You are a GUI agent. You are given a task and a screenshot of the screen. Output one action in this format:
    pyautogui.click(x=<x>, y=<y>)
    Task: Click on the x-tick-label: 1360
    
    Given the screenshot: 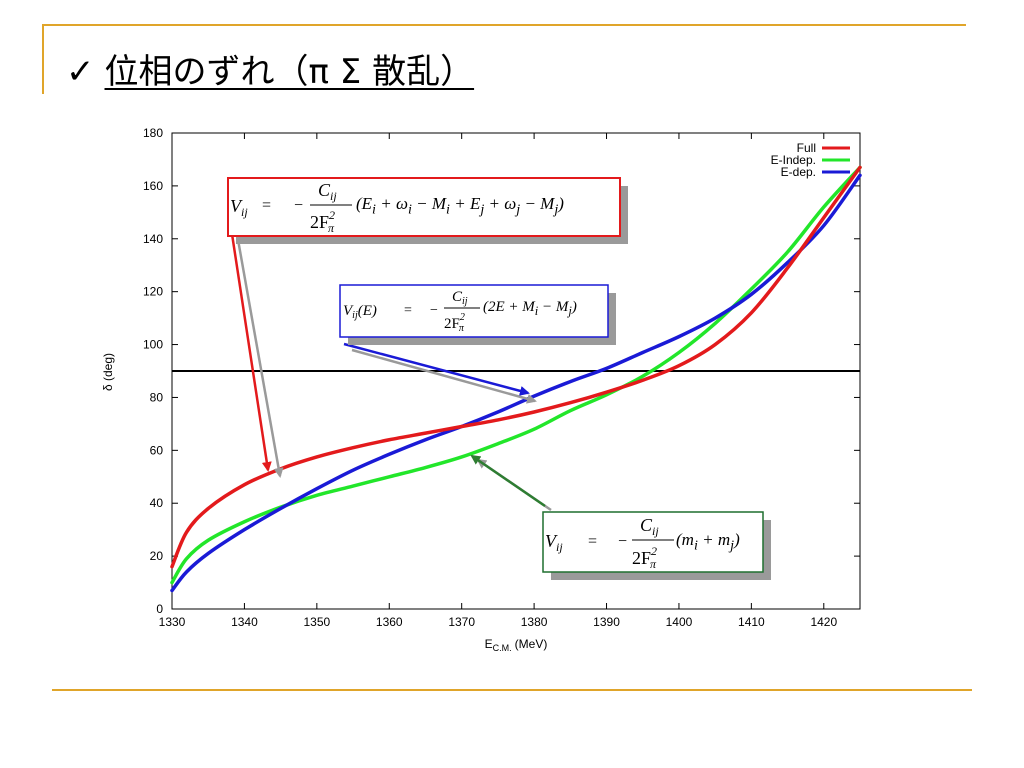 What is the action you would take?
    pyautogui.click(x=389, y=622)
    